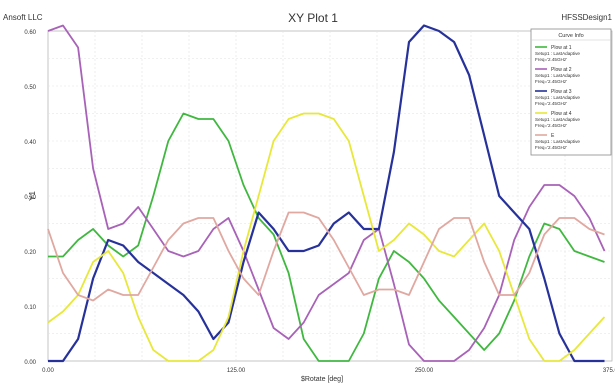 The image size is (615, 383). What do you see at coordinates (313, 18) in the screenshot?
I see `chart-title: XY Plot 1` at bounding box center [313, 18].